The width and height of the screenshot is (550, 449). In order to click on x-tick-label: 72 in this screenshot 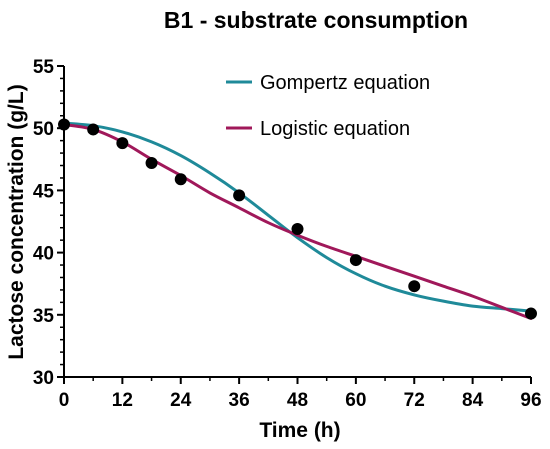, I will do `click(414, 400)`.